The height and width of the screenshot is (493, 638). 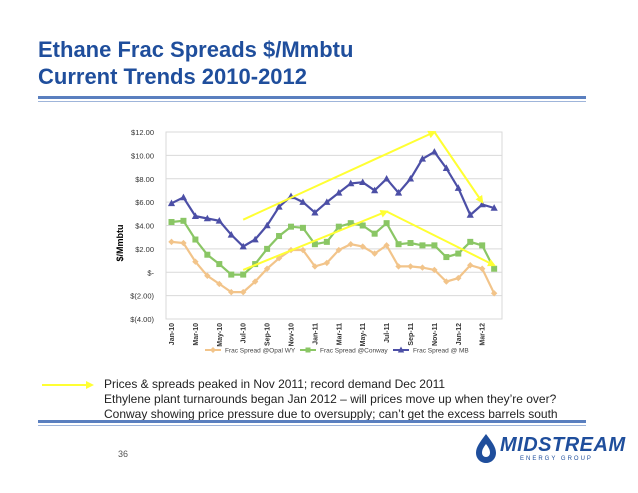 What do you see at coordinates (308, 350) in the screenshot?
I see `legend-marker-conway` at bounding box center [308, 350].